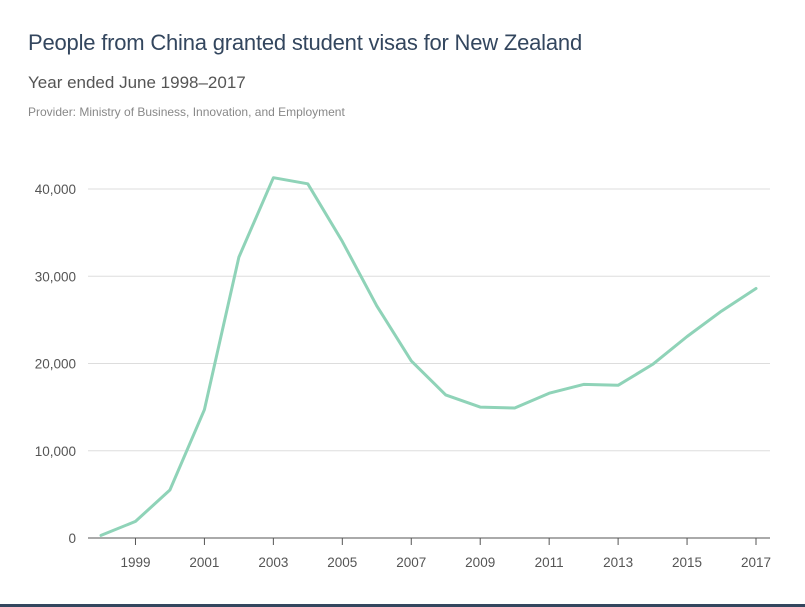 The image size is (805, 607). I want to click on chart-subtitle: Year ended June 1998–2017, so click(137, 82).